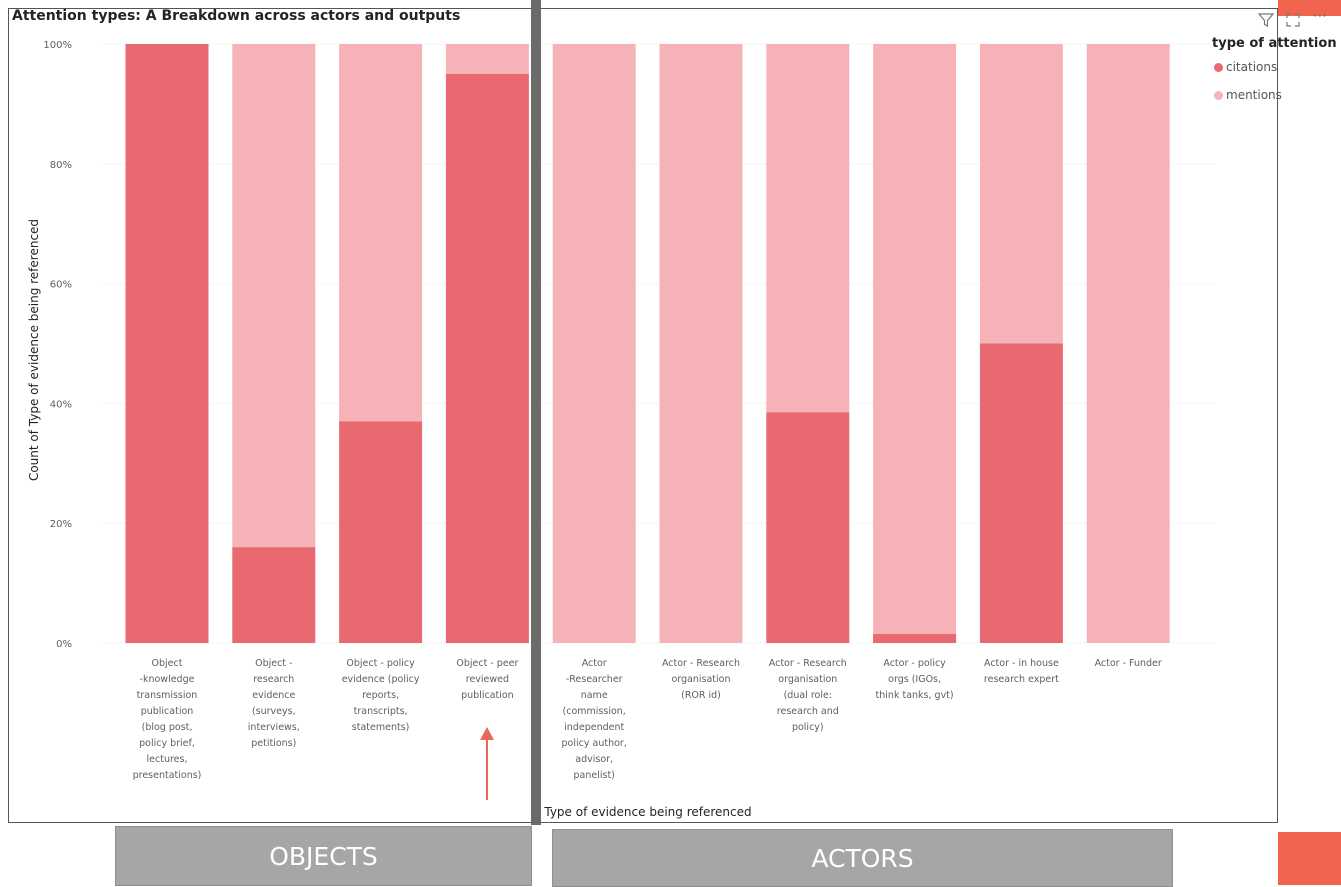 The height and width of the screenshot is (887, 1341). Describe the element at coordinates (1218, 67) in the screenshot. I see `legend-dot-citations` at that location.